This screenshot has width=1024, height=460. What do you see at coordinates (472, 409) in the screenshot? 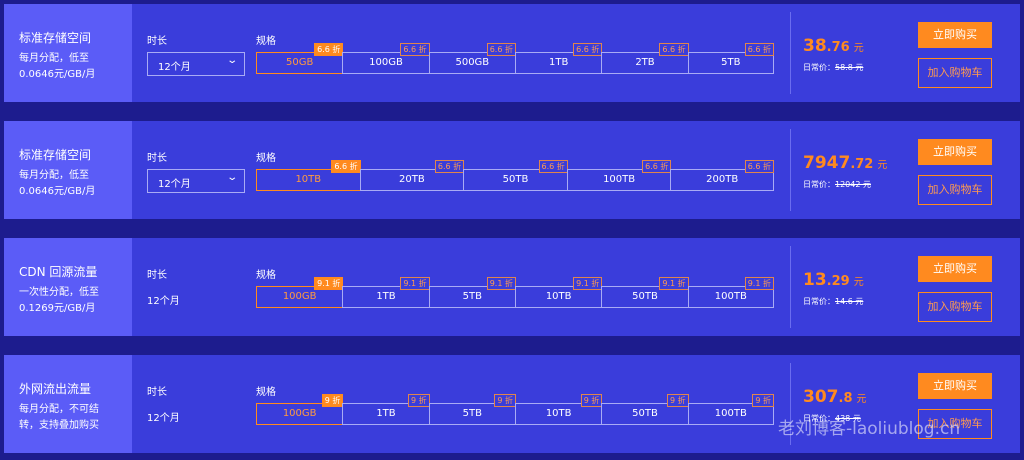
I see `spec-option: 5TB 9 折` at bounding box center [472, 409].